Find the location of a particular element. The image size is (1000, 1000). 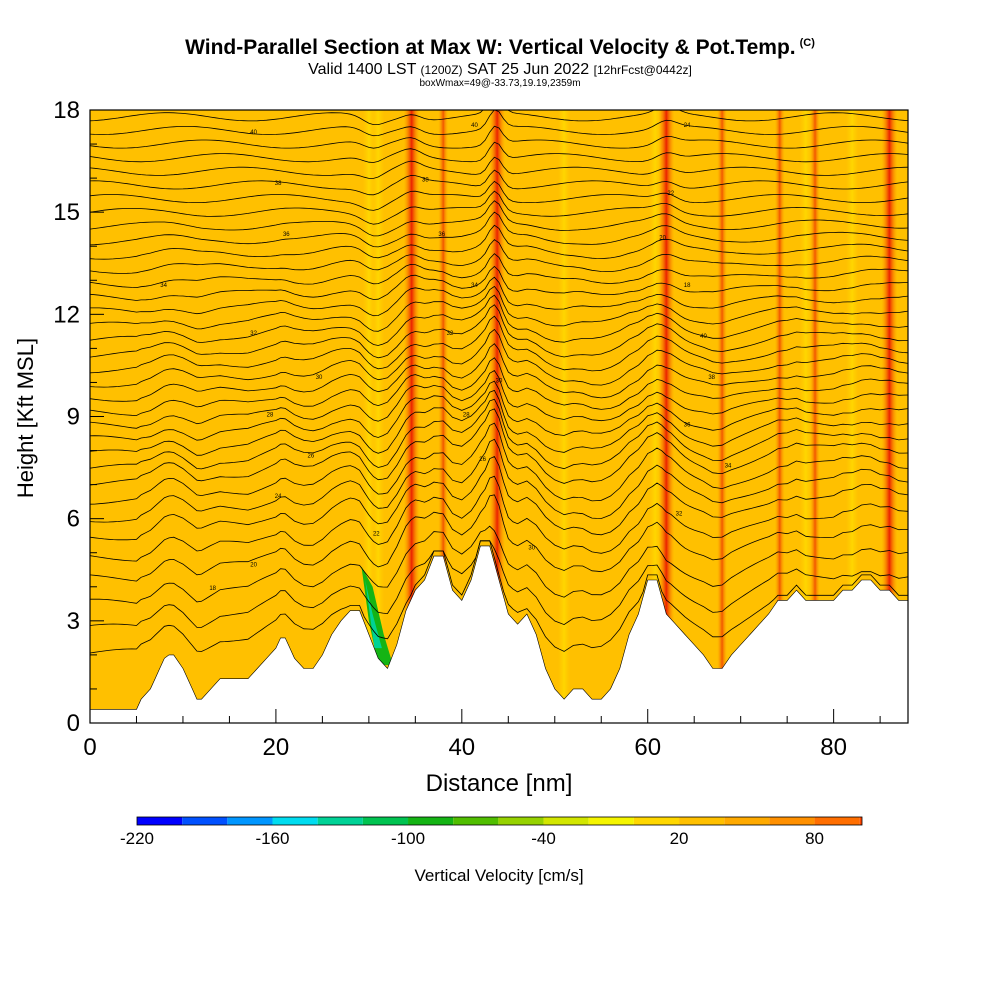

chart-subtitle-2: boxWmax=49@-33.73,19.19,2359m is located at coordinates (500, 83).